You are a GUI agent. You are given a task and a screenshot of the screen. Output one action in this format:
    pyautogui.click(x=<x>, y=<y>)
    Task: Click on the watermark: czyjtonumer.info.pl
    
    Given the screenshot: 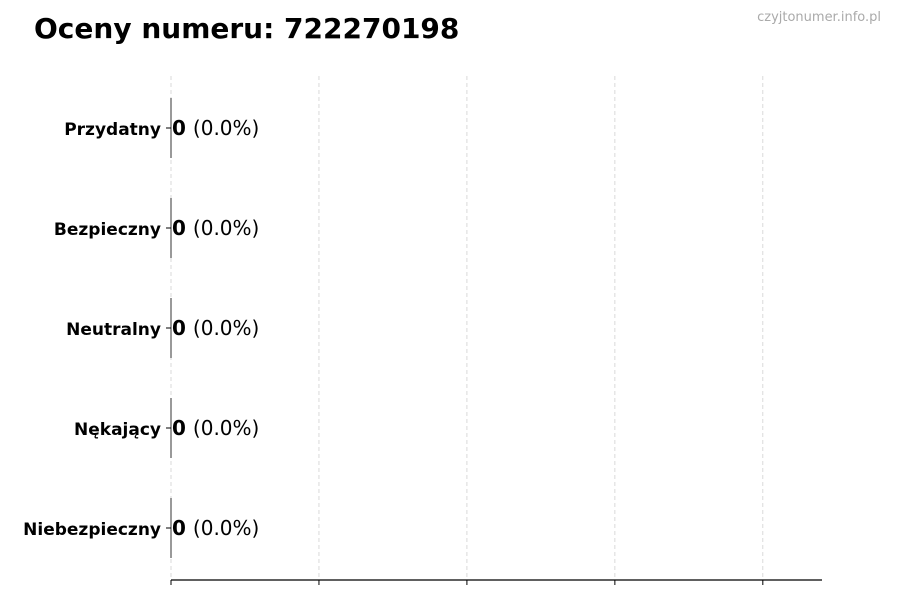 What is the action you would take?
    pyautogui.click(x=819, y=17)
    